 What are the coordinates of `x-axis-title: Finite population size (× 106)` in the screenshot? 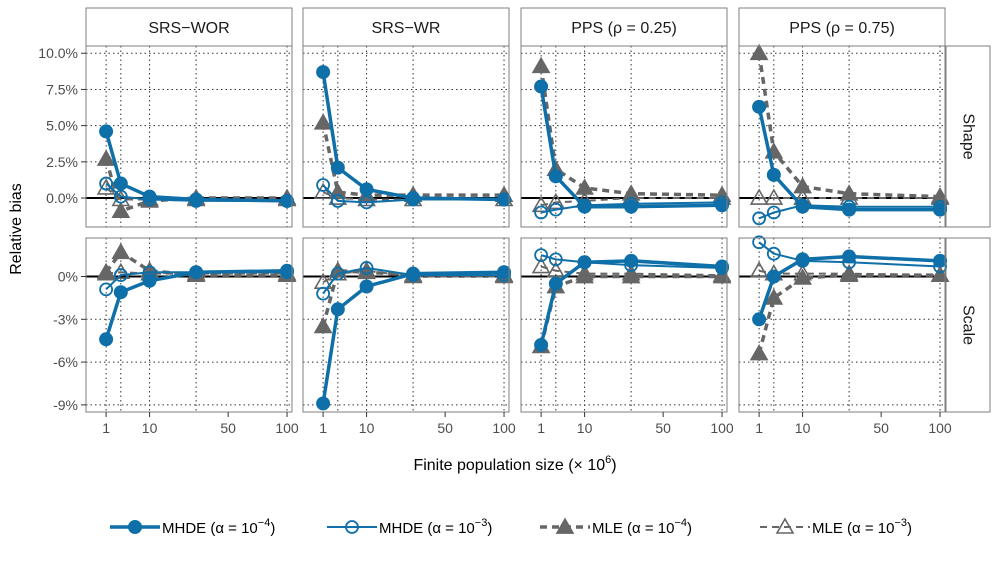 It's located at (514, 464).